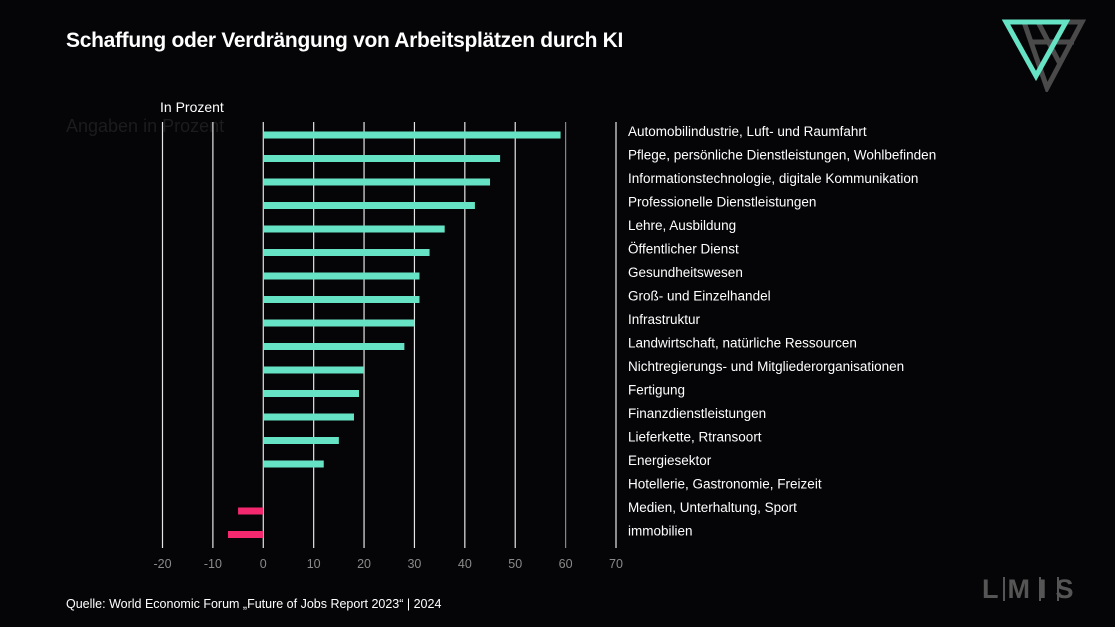  Describe the element at coordinates (364, 564) in the screenshot. I see `x-tick-label: 20` at that location.